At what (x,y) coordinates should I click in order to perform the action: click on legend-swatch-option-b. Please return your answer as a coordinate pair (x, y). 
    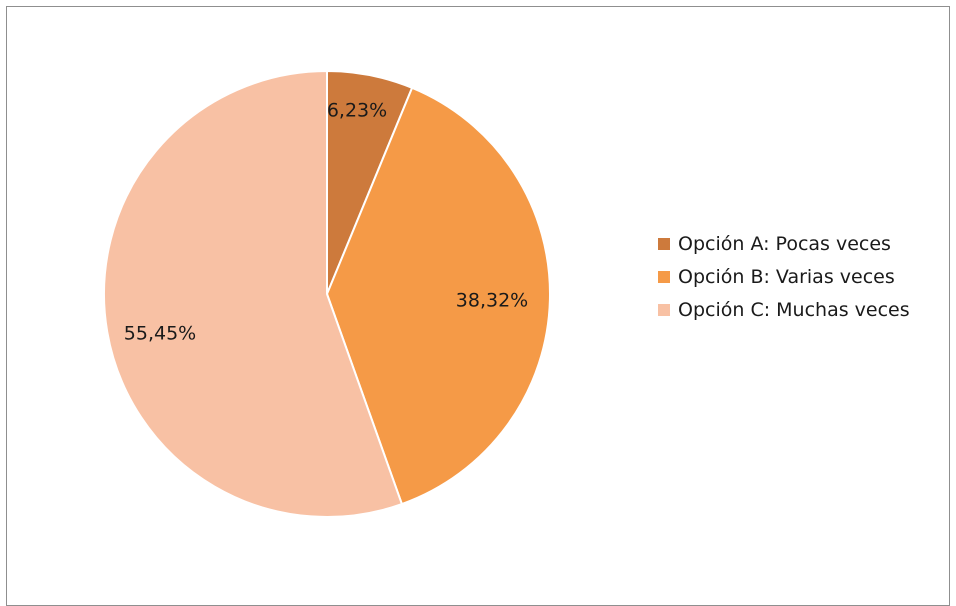
    Looking at the image, I should click on (664, 277).